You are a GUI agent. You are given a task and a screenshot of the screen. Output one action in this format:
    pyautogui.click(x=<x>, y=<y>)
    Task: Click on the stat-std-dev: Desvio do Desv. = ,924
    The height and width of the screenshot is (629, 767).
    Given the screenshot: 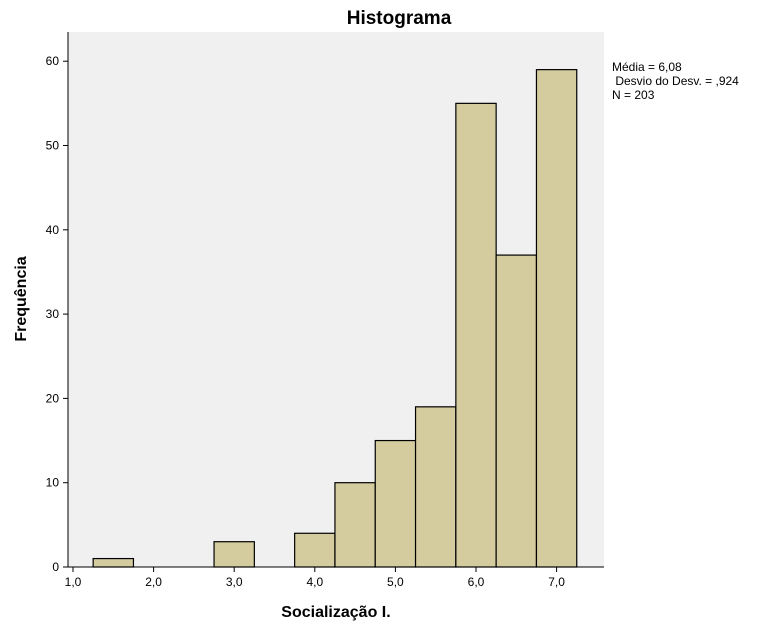 What is the action you would take?
    pyautogui.click(x=675, y=81)
    